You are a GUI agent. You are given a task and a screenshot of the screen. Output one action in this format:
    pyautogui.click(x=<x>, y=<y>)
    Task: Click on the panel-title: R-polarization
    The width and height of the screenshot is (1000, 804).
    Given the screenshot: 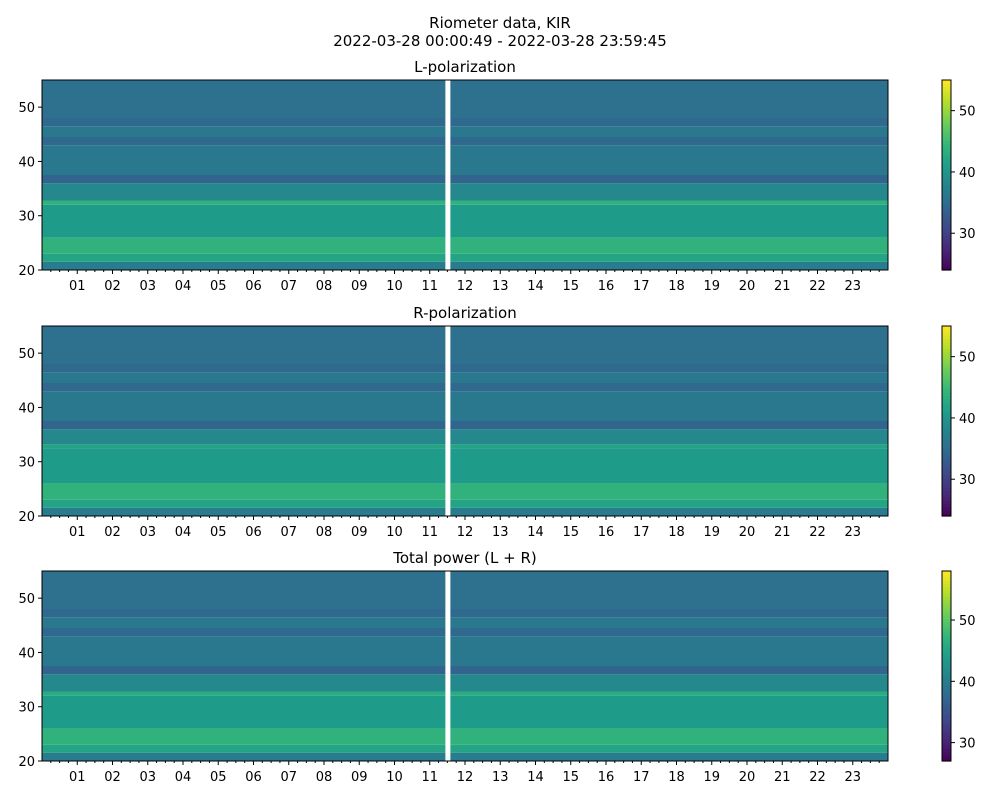 What is the action you would take?
    pyautogui.click(x=464, y=313)
    